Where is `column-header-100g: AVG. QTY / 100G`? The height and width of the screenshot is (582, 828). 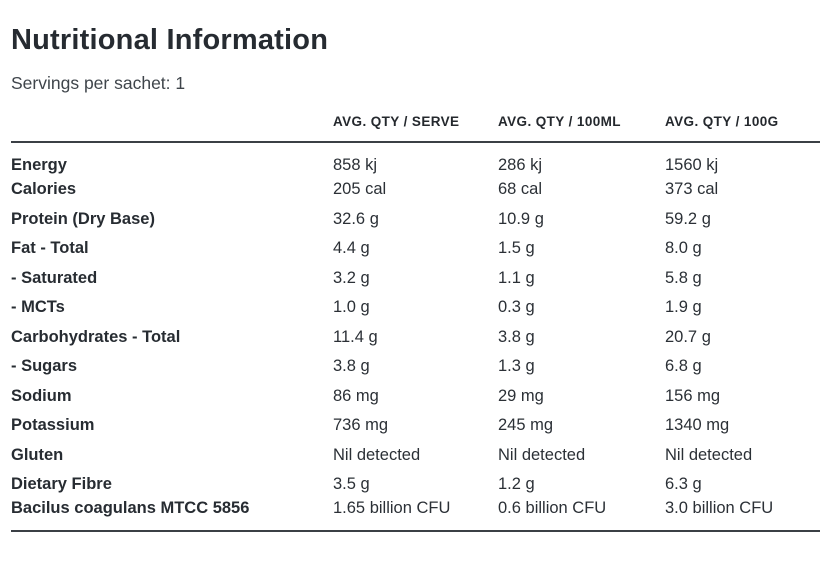 column-header-100g: AVG. QTY / 100G is located at coordinates (742, 128).